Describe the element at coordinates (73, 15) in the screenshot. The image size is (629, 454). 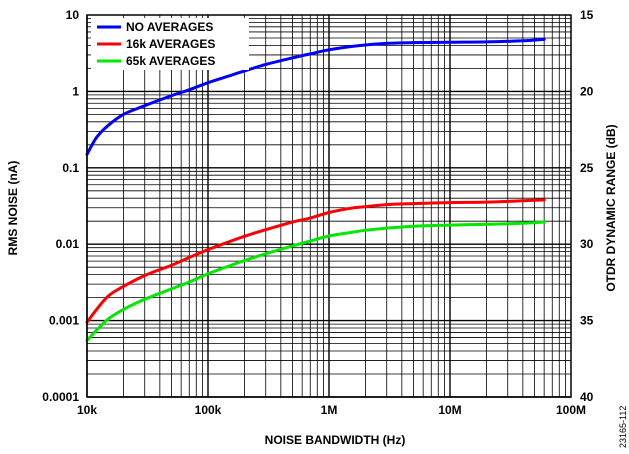
I see `y-tick-label: 10` at that location.